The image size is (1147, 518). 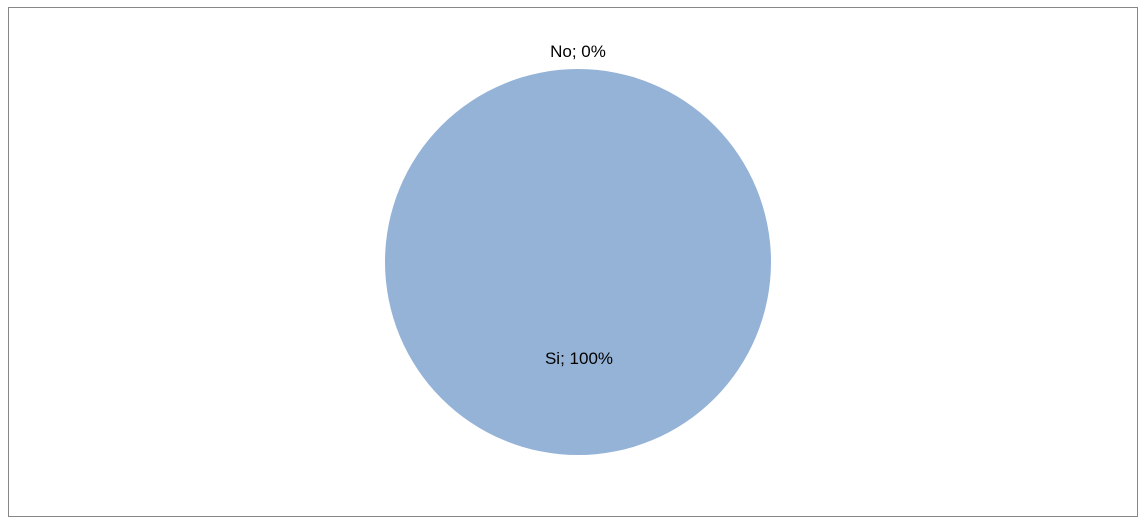 I want to click on data-label-si: Si; 100%, so click(x=579, y=358).